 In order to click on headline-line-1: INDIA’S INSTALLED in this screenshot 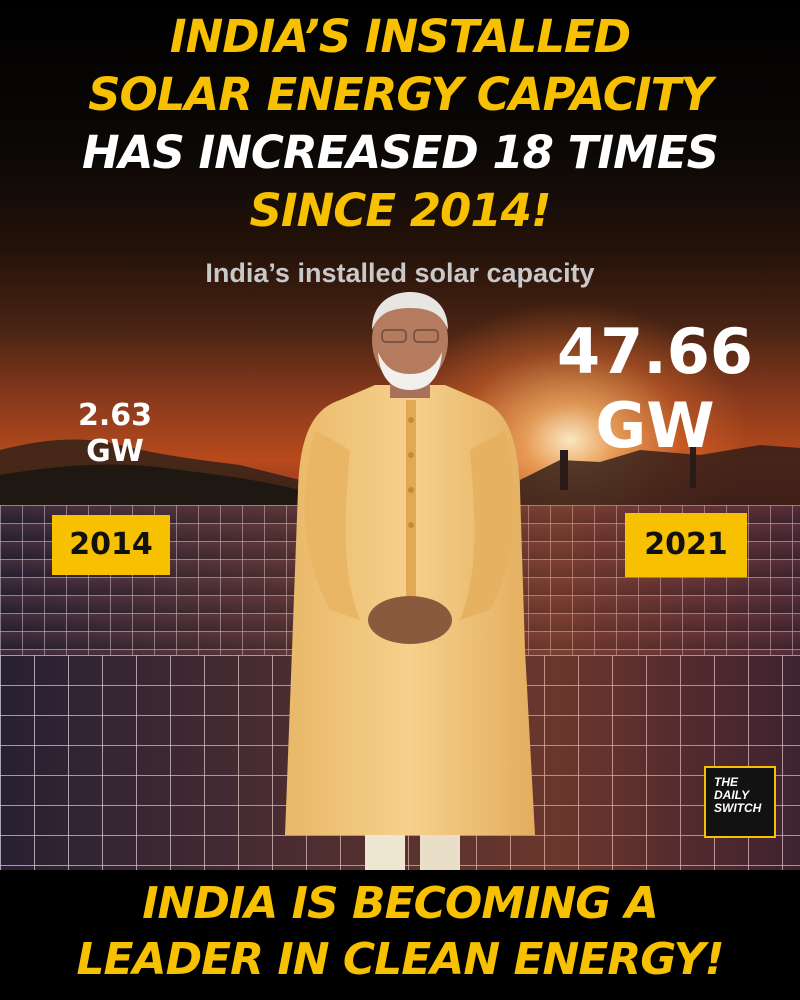, I will do `click(400, 36)`.